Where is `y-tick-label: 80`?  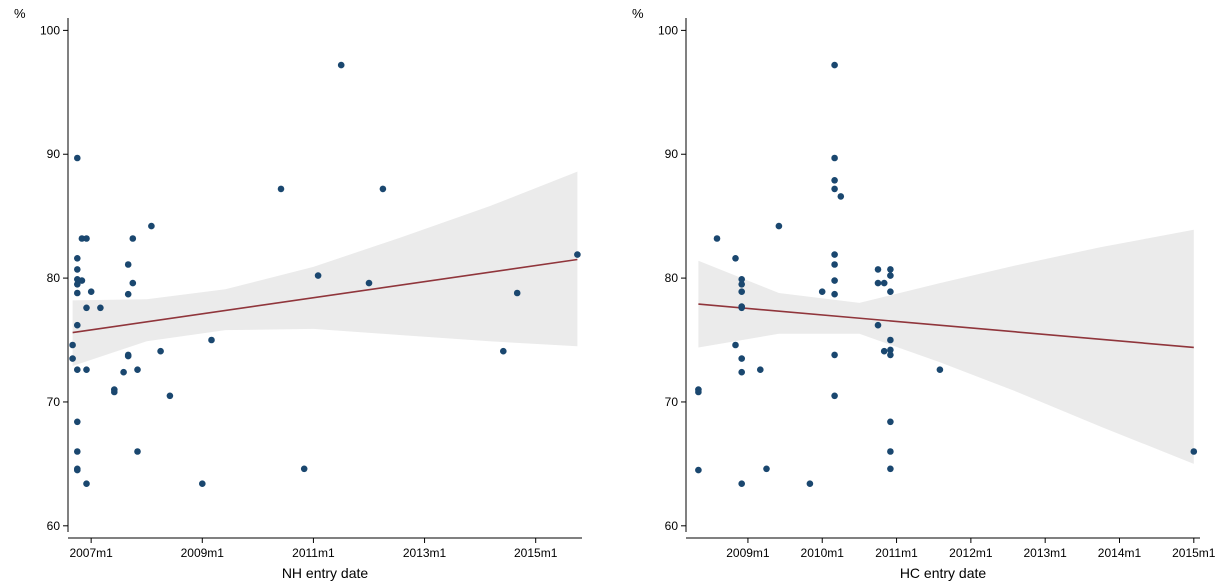
y-tick-label: 80 is located at coordinates (54, 278).